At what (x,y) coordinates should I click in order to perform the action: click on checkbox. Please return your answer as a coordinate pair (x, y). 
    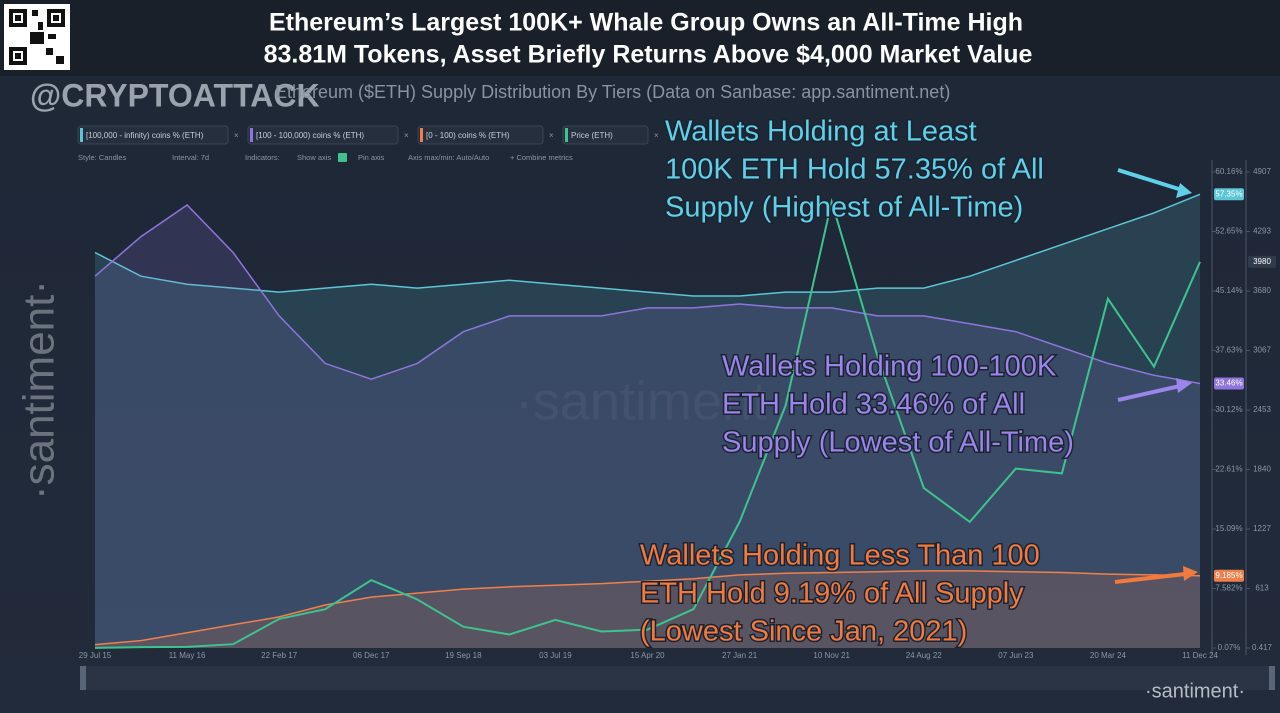
    Looking at the image, I should click on (342, 157).